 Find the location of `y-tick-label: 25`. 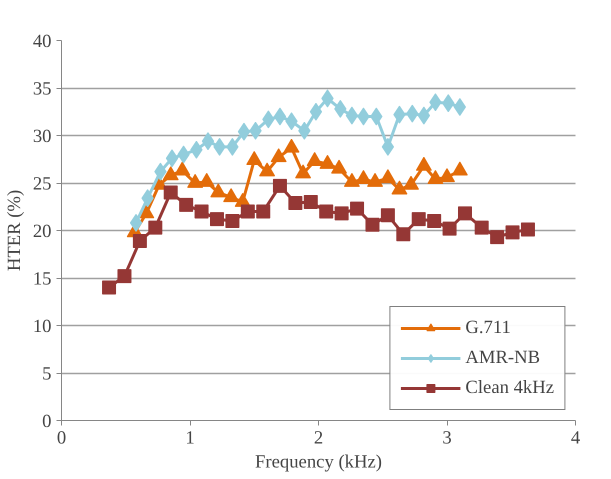

y-tick-label: 25 is located at coordinates (42, 184).